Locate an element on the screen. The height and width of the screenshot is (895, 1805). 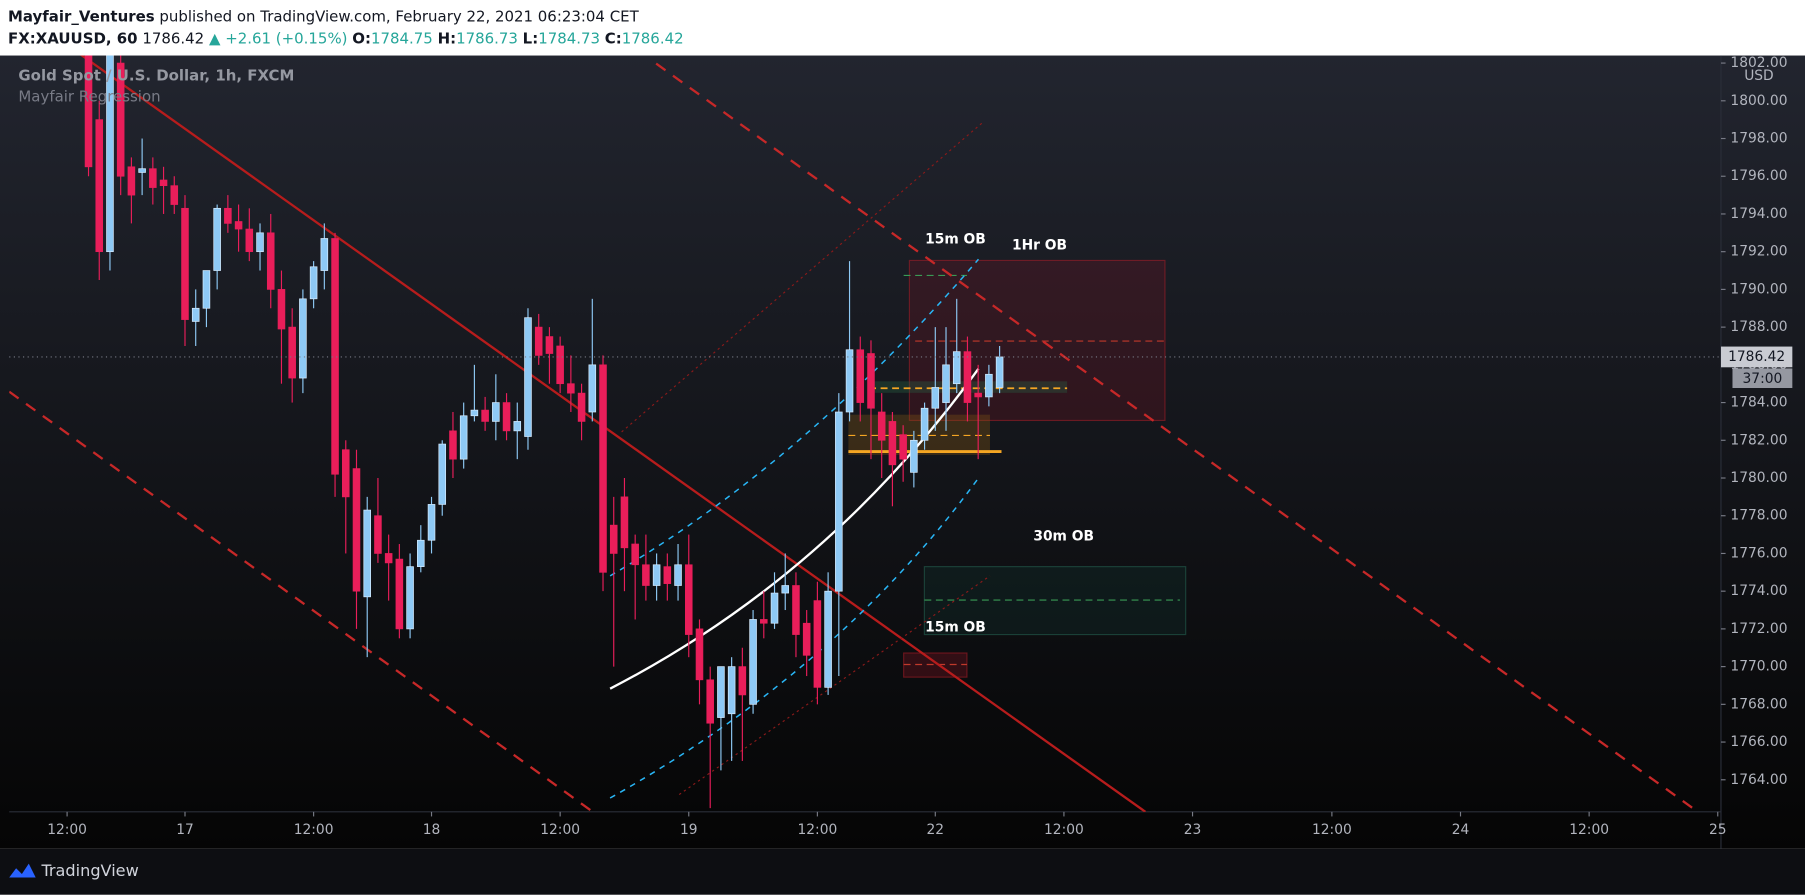
y-tick-label: 1802.00 is located at coordinates (1758, 63).